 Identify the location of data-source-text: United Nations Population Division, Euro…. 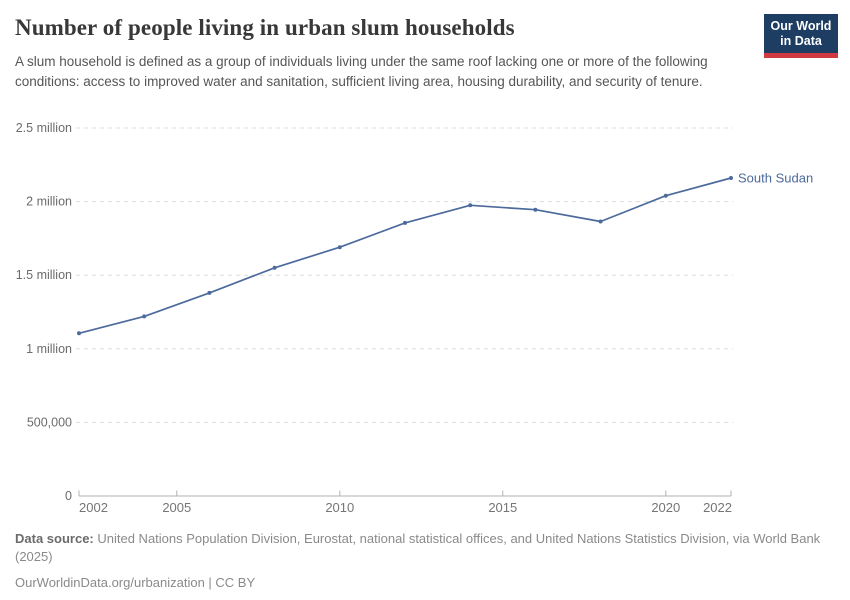
(418, 548).